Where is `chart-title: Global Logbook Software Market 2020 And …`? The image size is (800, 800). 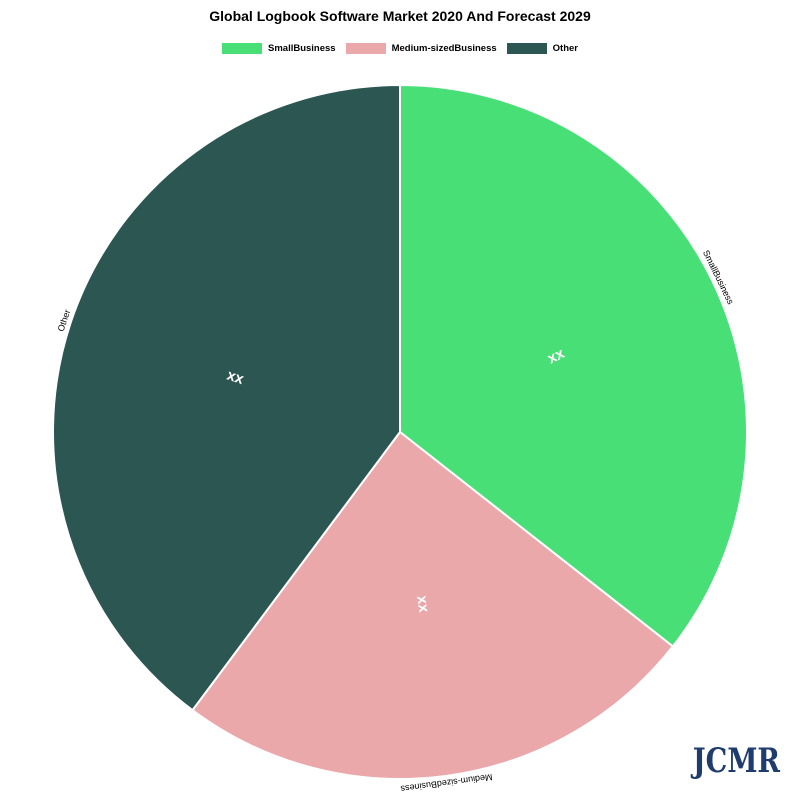 chart-title: Global Logbook Software Market 2020 And … is located at coordinates (400, 16).